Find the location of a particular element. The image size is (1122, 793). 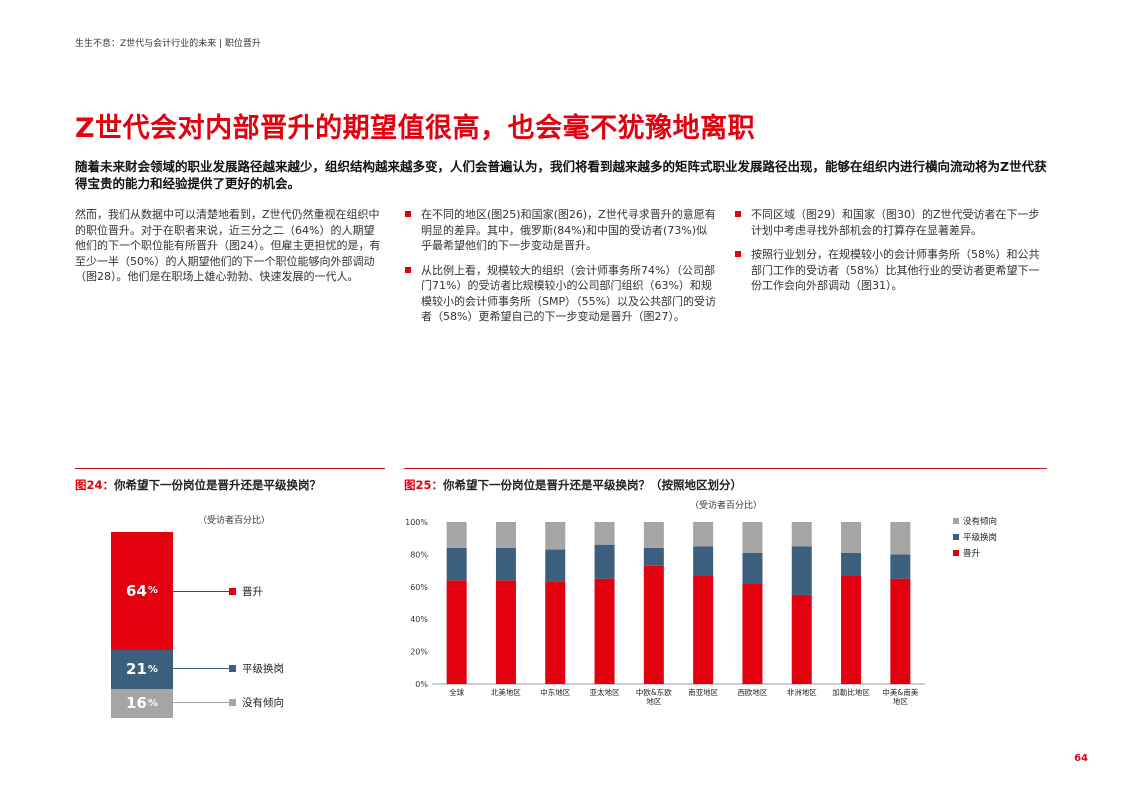

x-tick-label: 中美&南美 is located at coordinates (900, 692).